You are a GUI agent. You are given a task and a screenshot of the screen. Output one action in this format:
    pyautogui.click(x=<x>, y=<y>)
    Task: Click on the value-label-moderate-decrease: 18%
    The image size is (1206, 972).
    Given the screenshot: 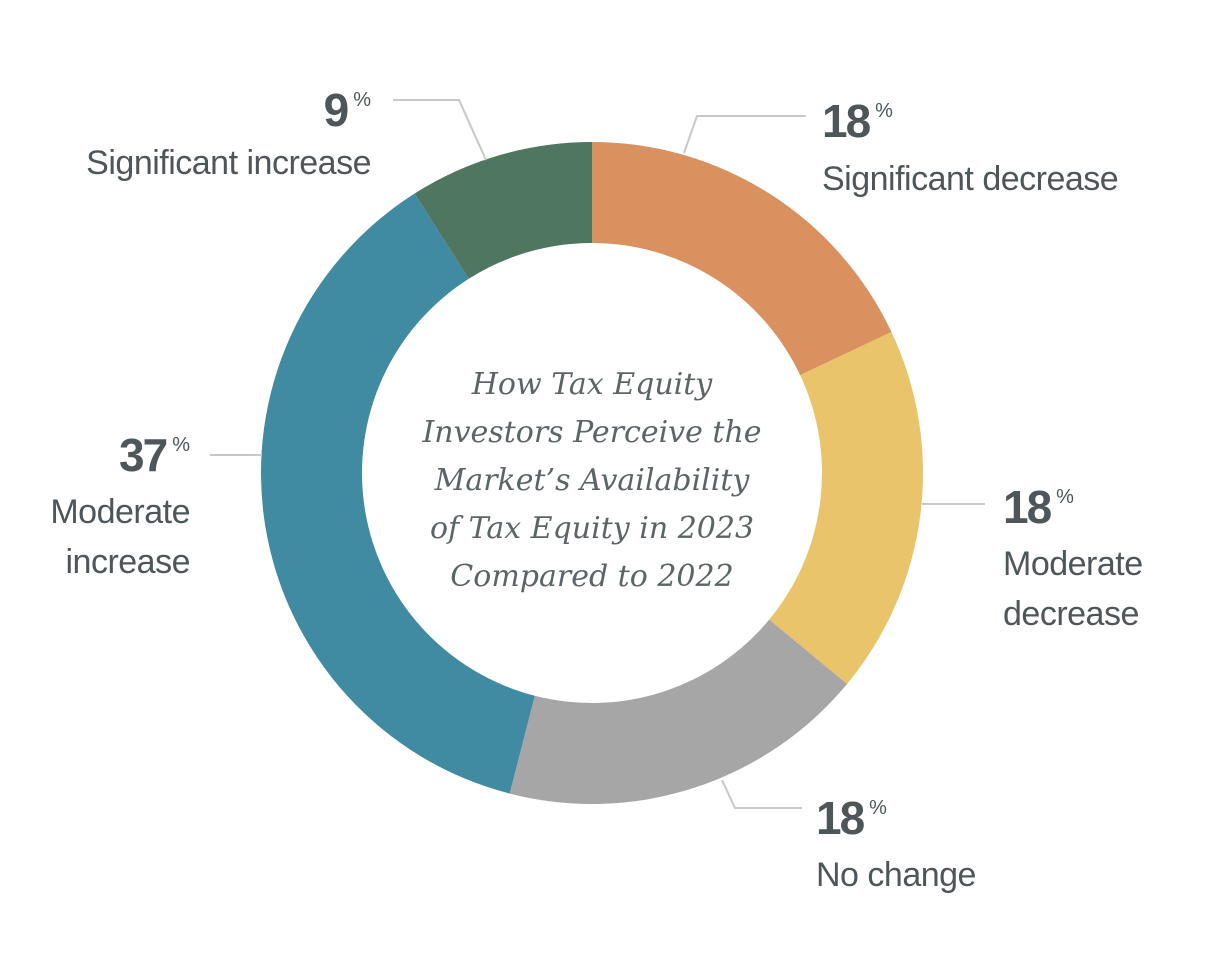 What is the action you would take?
    pyautogui.click(x=1038, y=507)
    